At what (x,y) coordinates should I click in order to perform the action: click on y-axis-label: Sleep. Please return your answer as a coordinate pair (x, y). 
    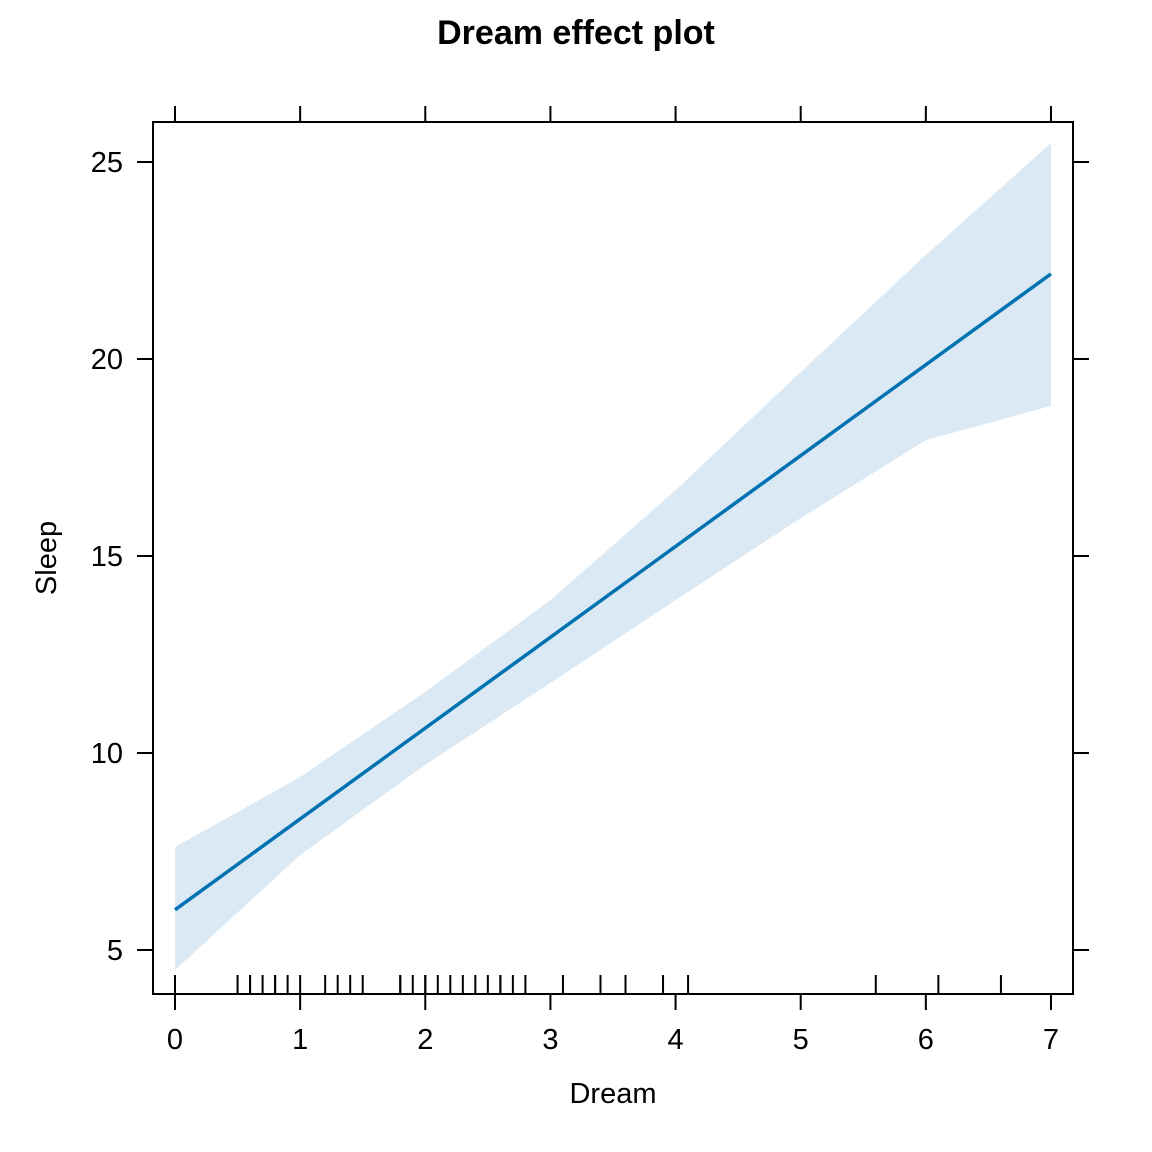
    Looking at the image, I should click on (47, 558).